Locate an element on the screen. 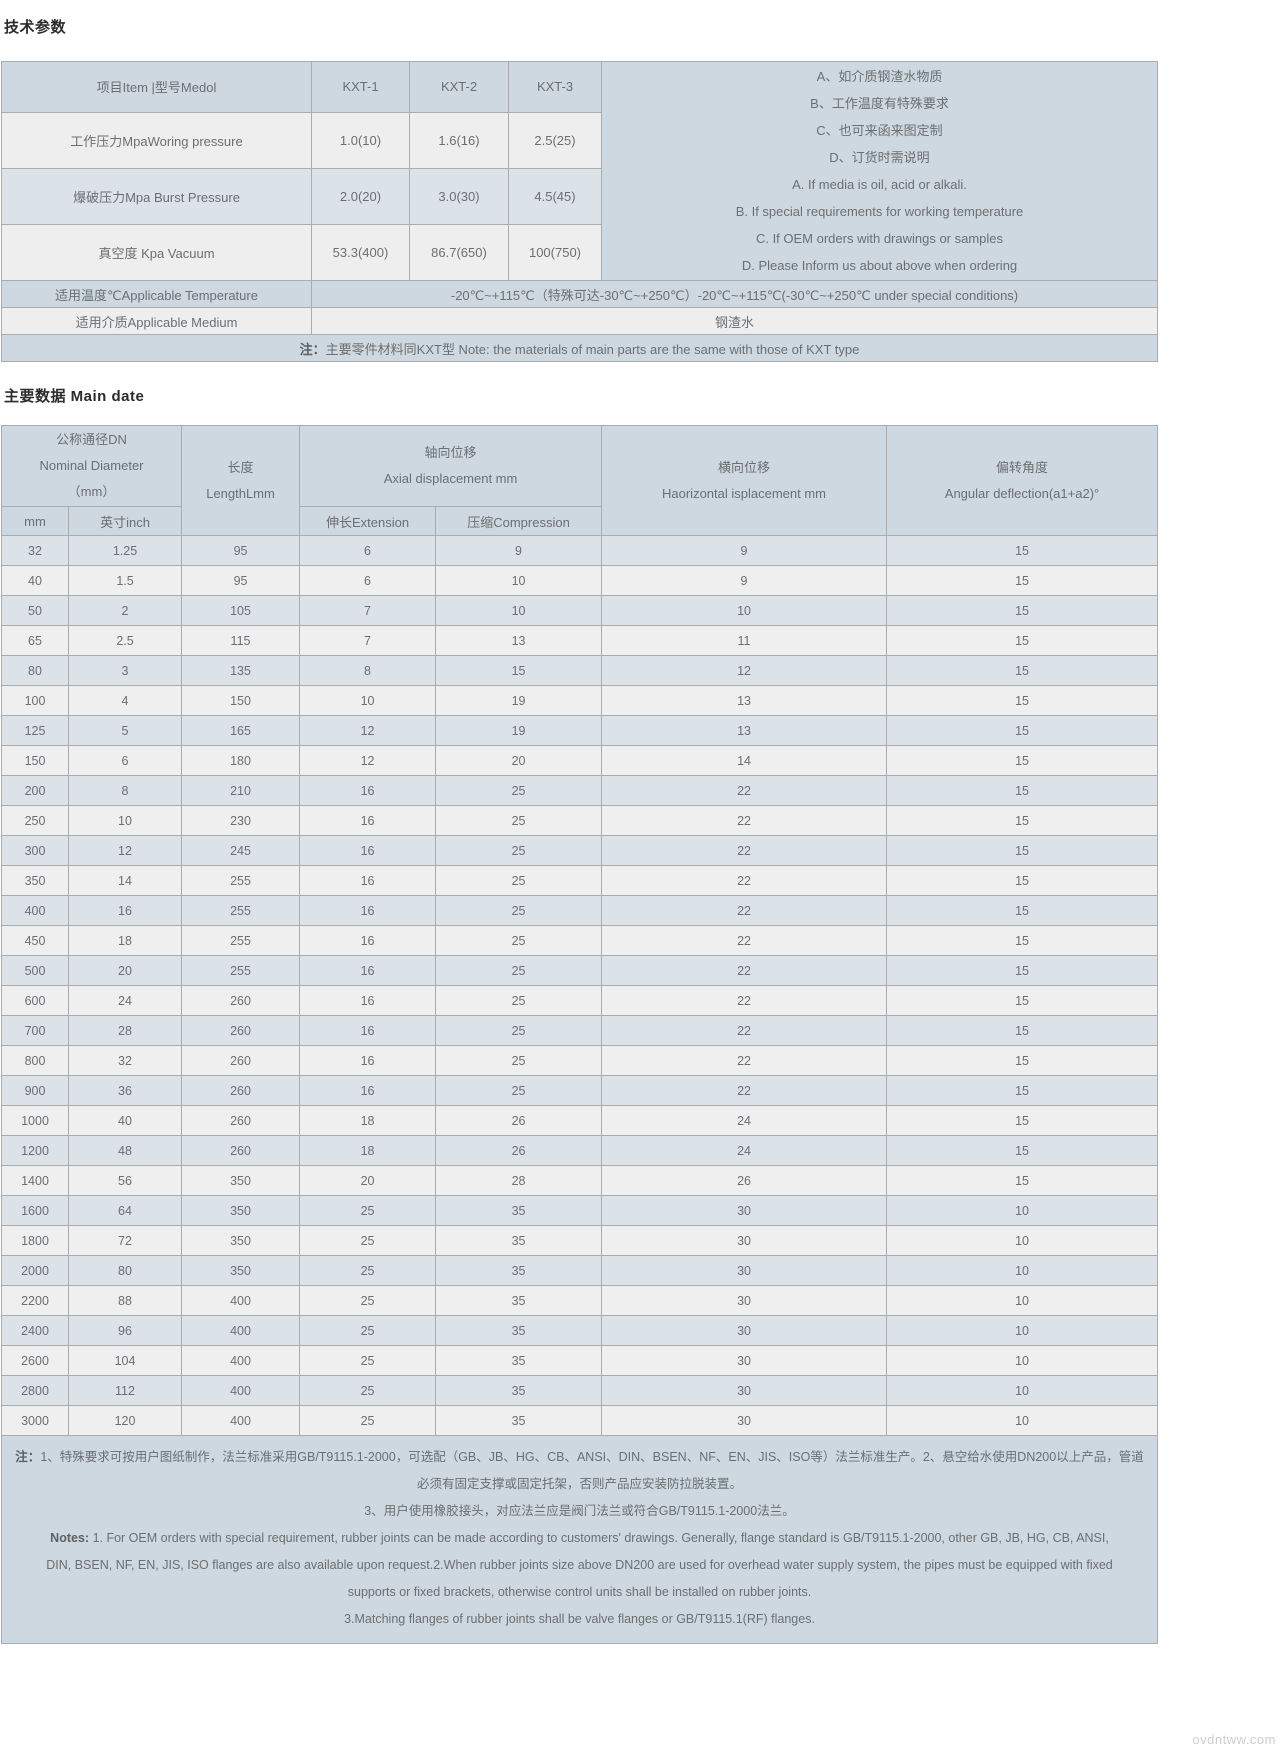 Image resolution: width=1280 pixels, height=1751 pixels. table-row: 900 36 260 16 25 22 15 is located at coordinates (580, 1090).